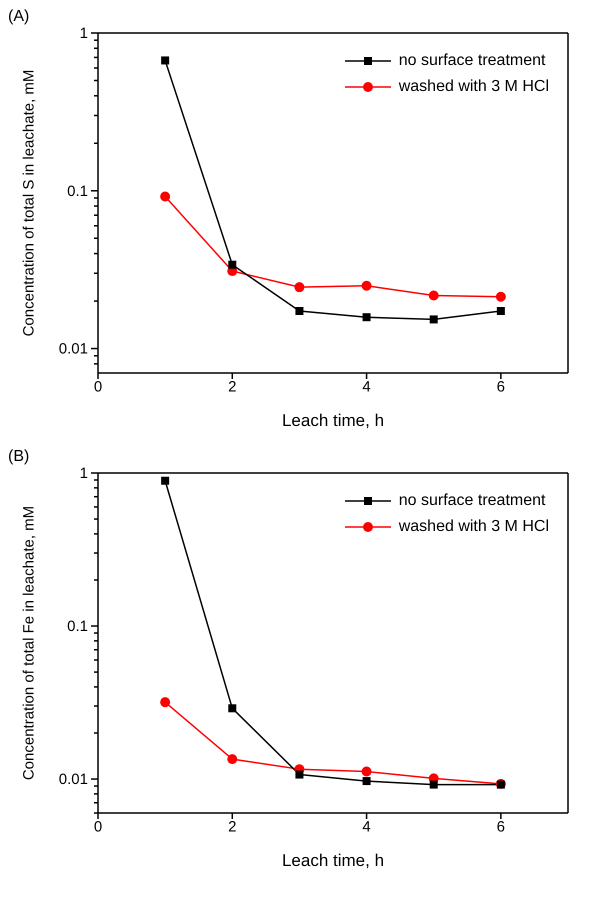 The height and width of the screenshot is (910, 597). I want to click on y-axis-title: Concentration of total S in leachate, mM, so click(29, 203).